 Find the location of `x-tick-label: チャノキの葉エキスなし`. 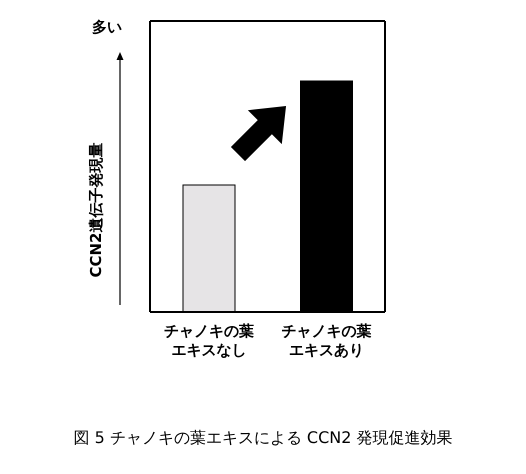

x-tick-label: チャノキの葉エキスなし is located at coordinates (209, 340).